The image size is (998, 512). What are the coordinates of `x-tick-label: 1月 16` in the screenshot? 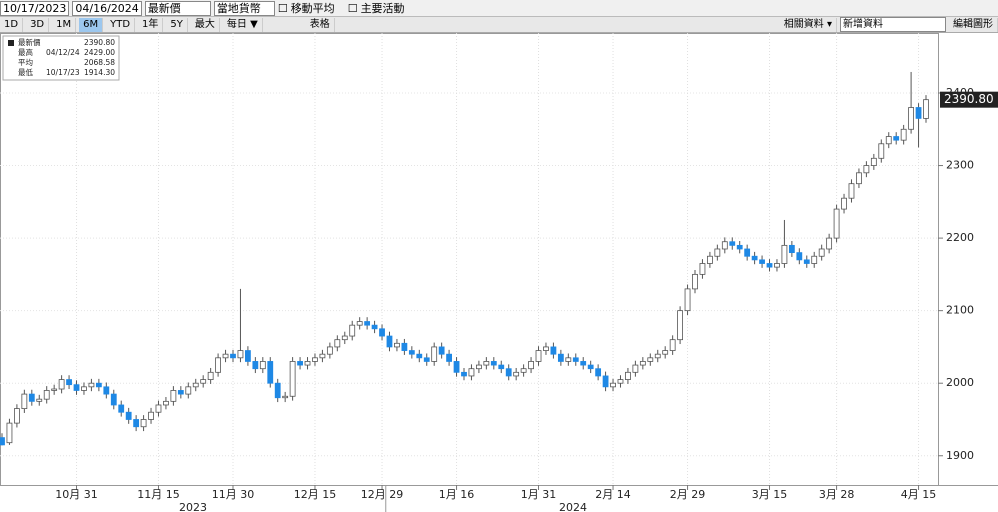 It's located at (457, 494).